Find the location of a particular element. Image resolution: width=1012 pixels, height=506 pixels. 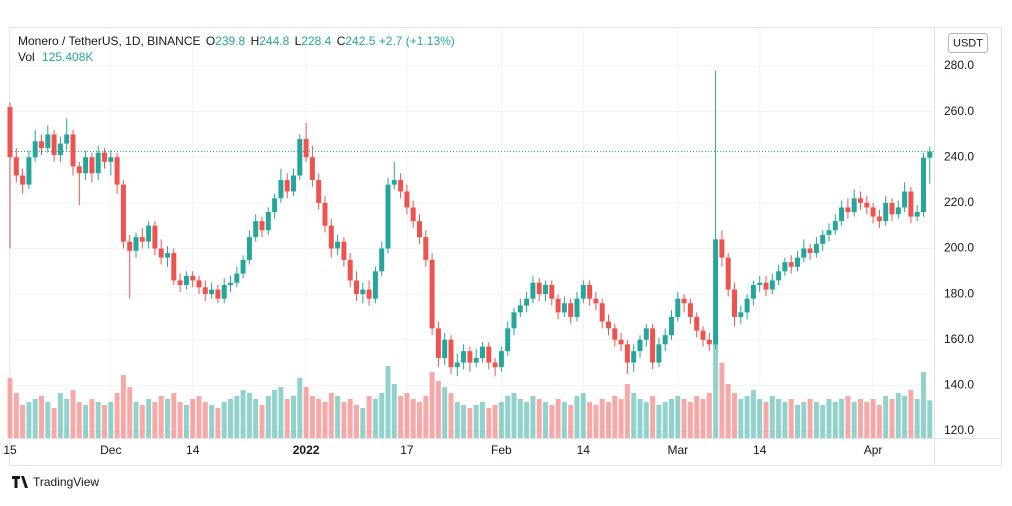

symbol: Monero / TetherUS, 1D, BINANCE is located at coordinates (109, 41).